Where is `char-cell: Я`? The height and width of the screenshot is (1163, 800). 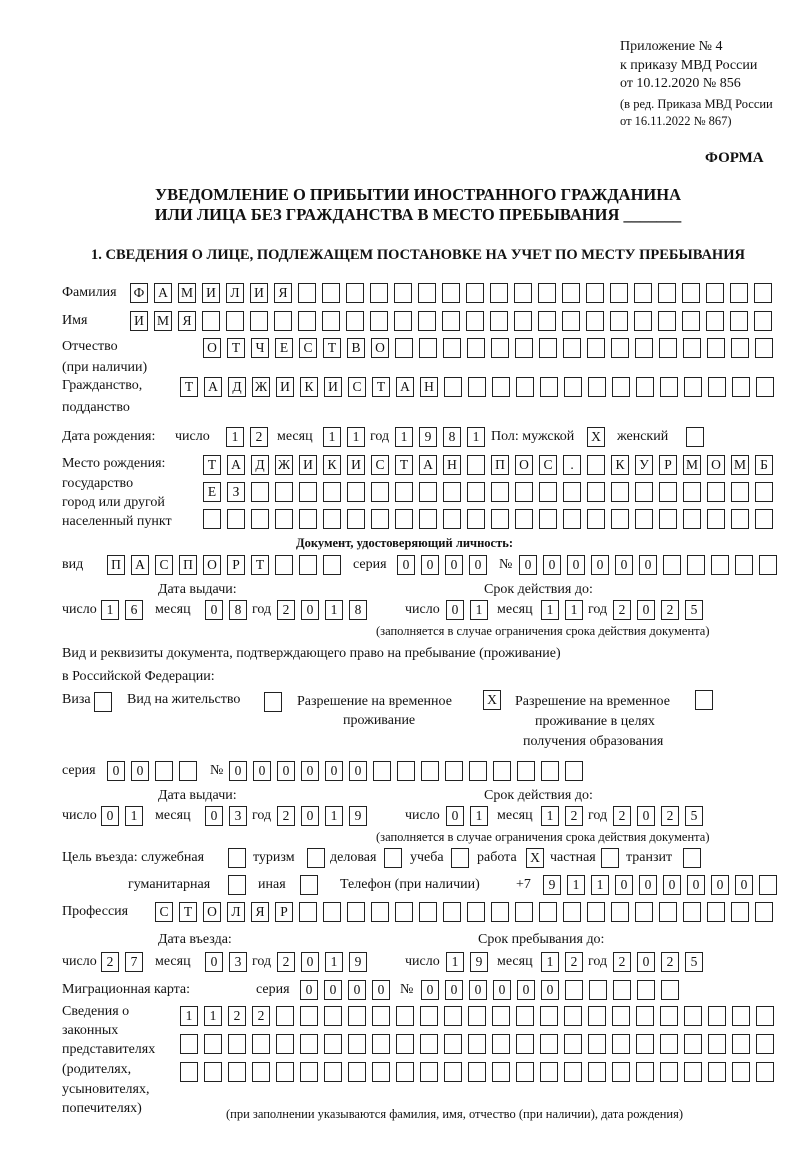
char-cell: Я is located at coordinates (260, 912).